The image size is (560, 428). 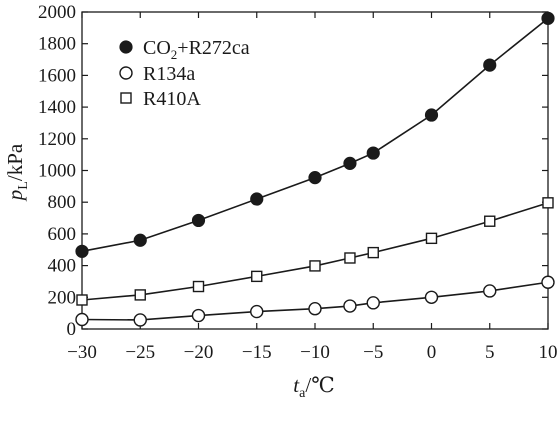 What do you see at coordinates (57, 12) in the screenshot?
I see `y-tick-label: 2000` at bounding box center [57, 12].